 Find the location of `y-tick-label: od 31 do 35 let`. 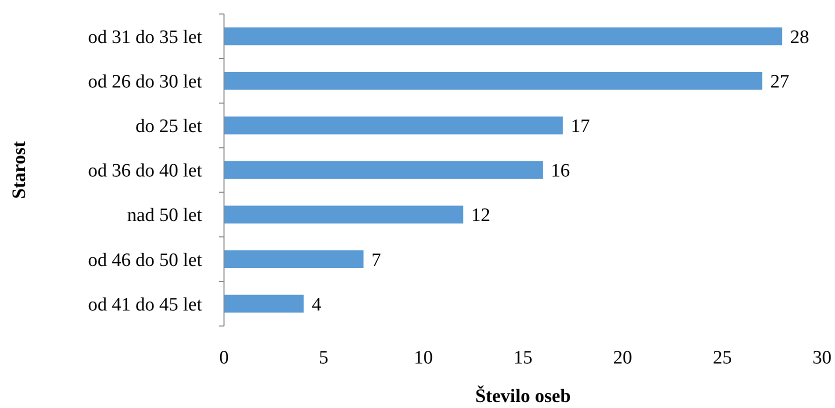

y-tick-label: od 31 do 35 let is located at coordinates (145, 37).